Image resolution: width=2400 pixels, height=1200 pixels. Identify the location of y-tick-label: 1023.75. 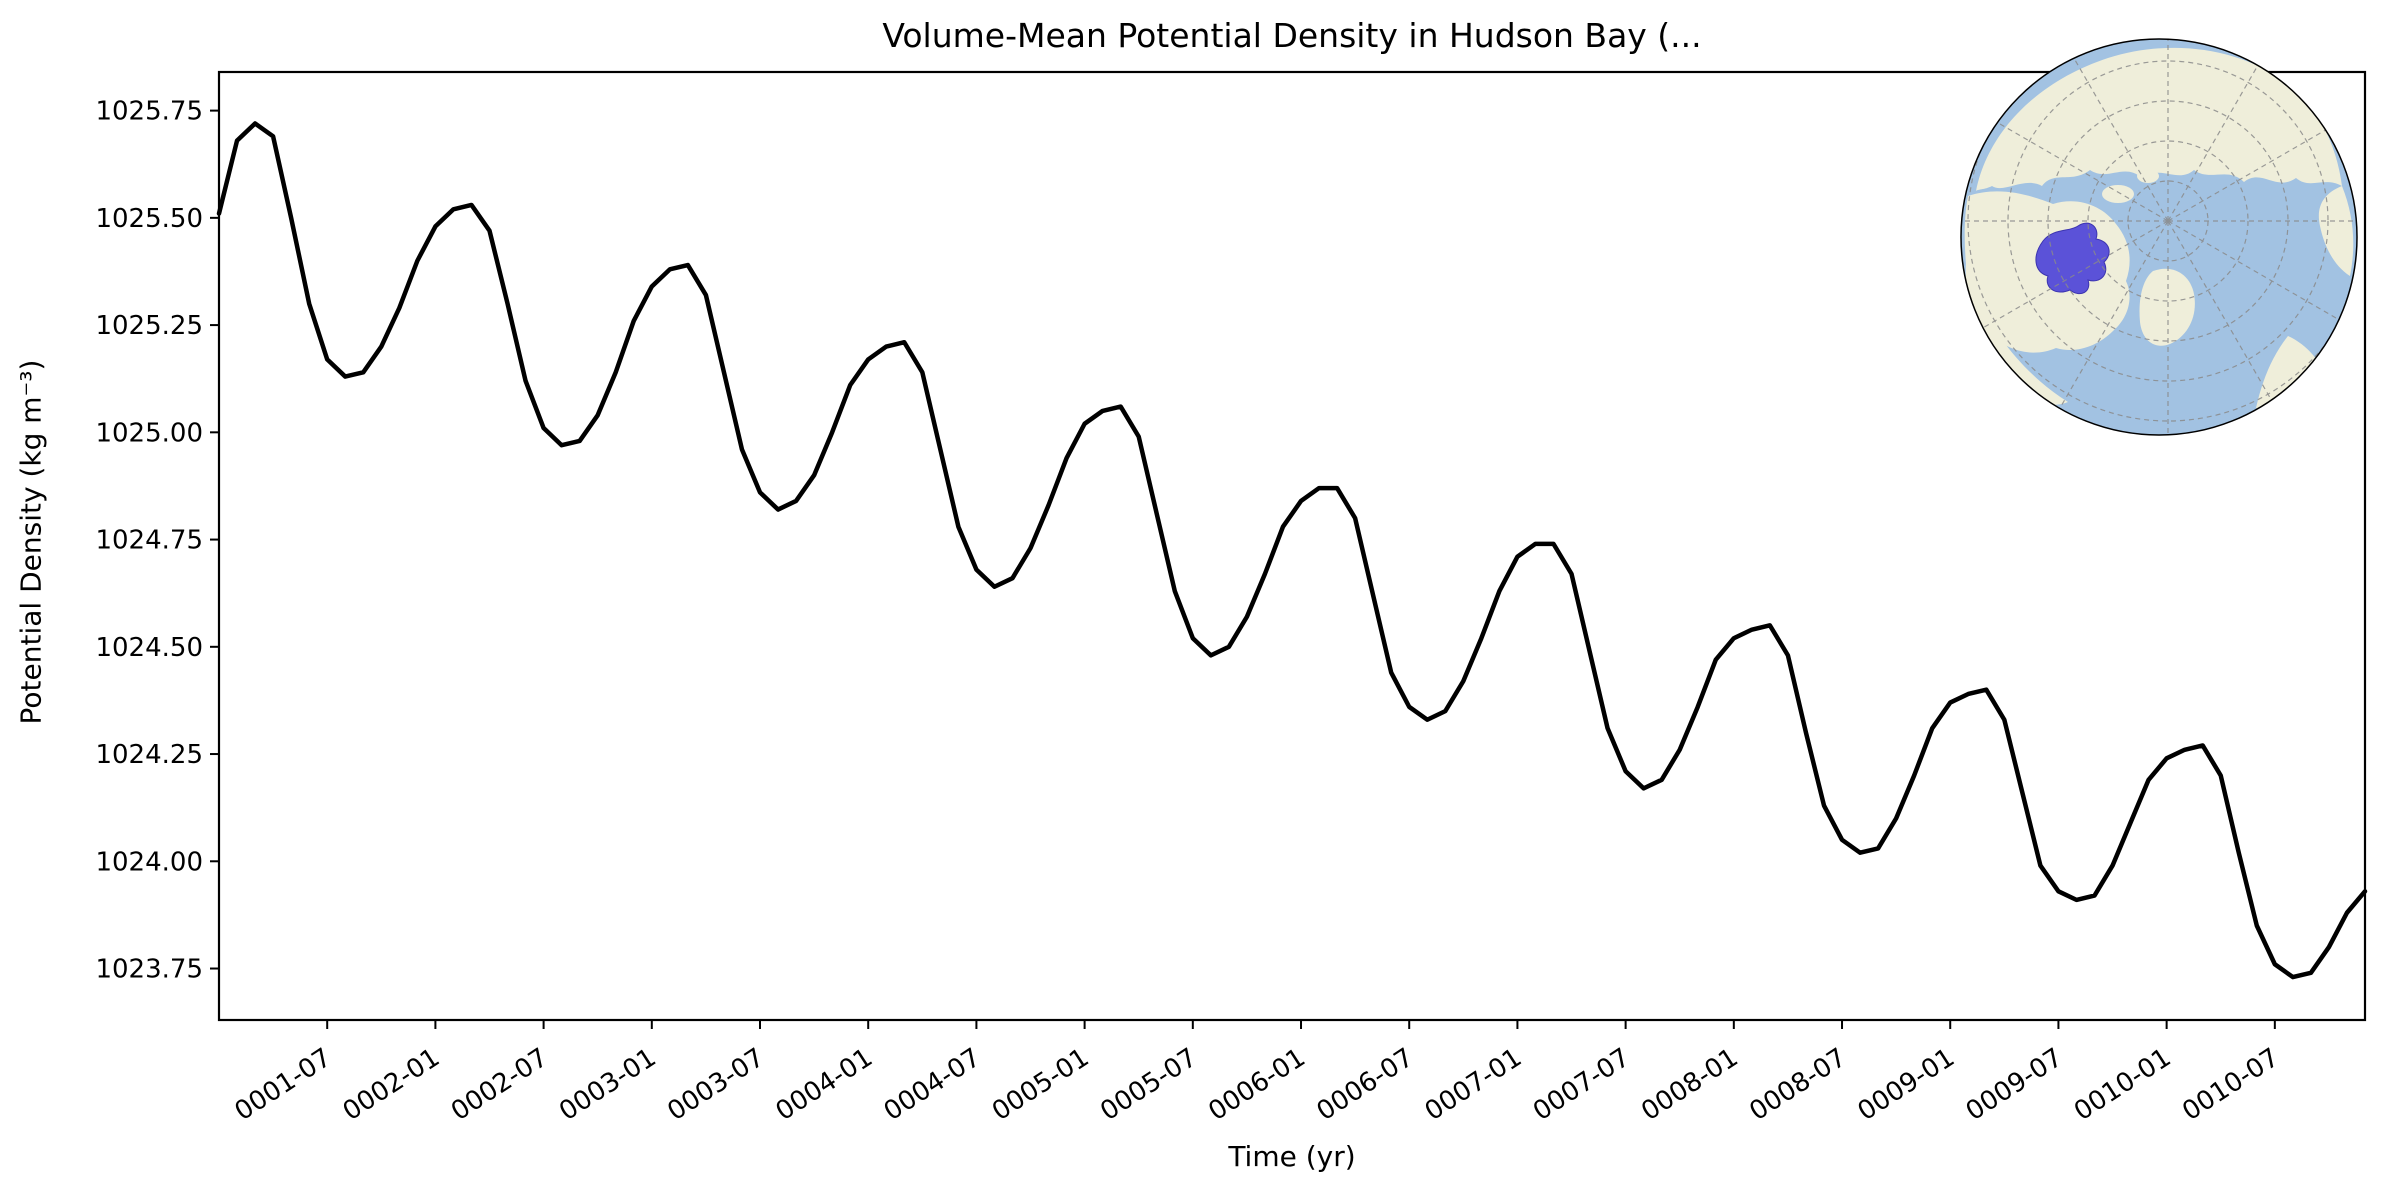
(149, 970).